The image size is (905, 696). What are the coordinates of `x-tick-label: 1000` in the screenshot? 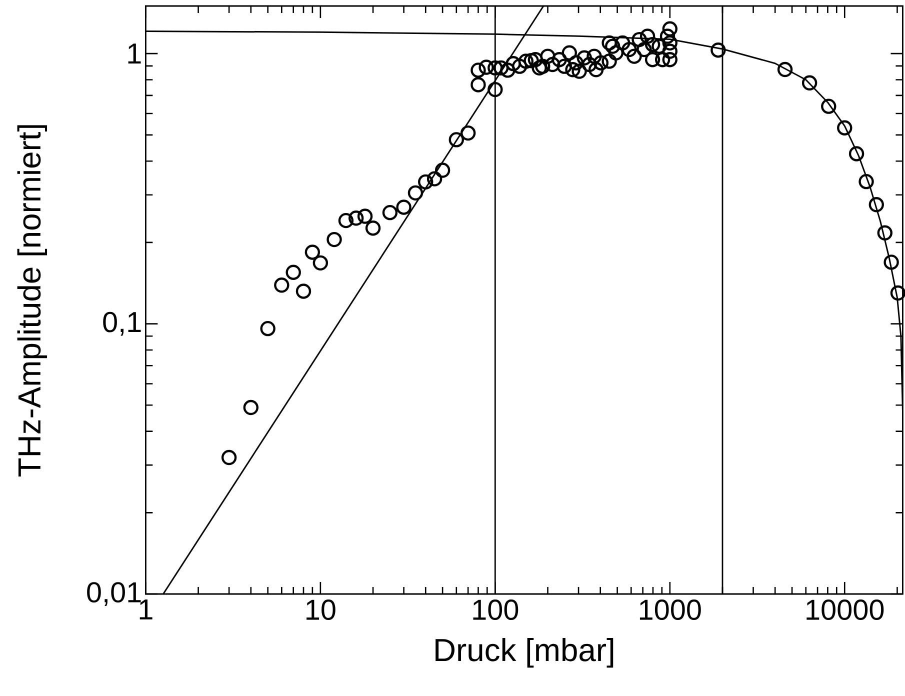 It's located at (670, 610).